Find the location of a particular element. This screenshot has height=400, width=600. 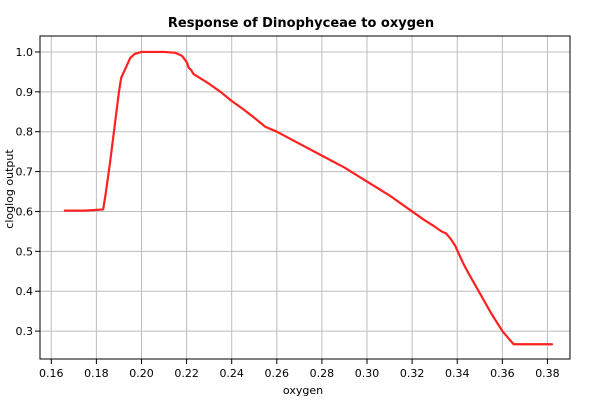

y-tick-label: 0.7 is located at coordinates (25, 172).